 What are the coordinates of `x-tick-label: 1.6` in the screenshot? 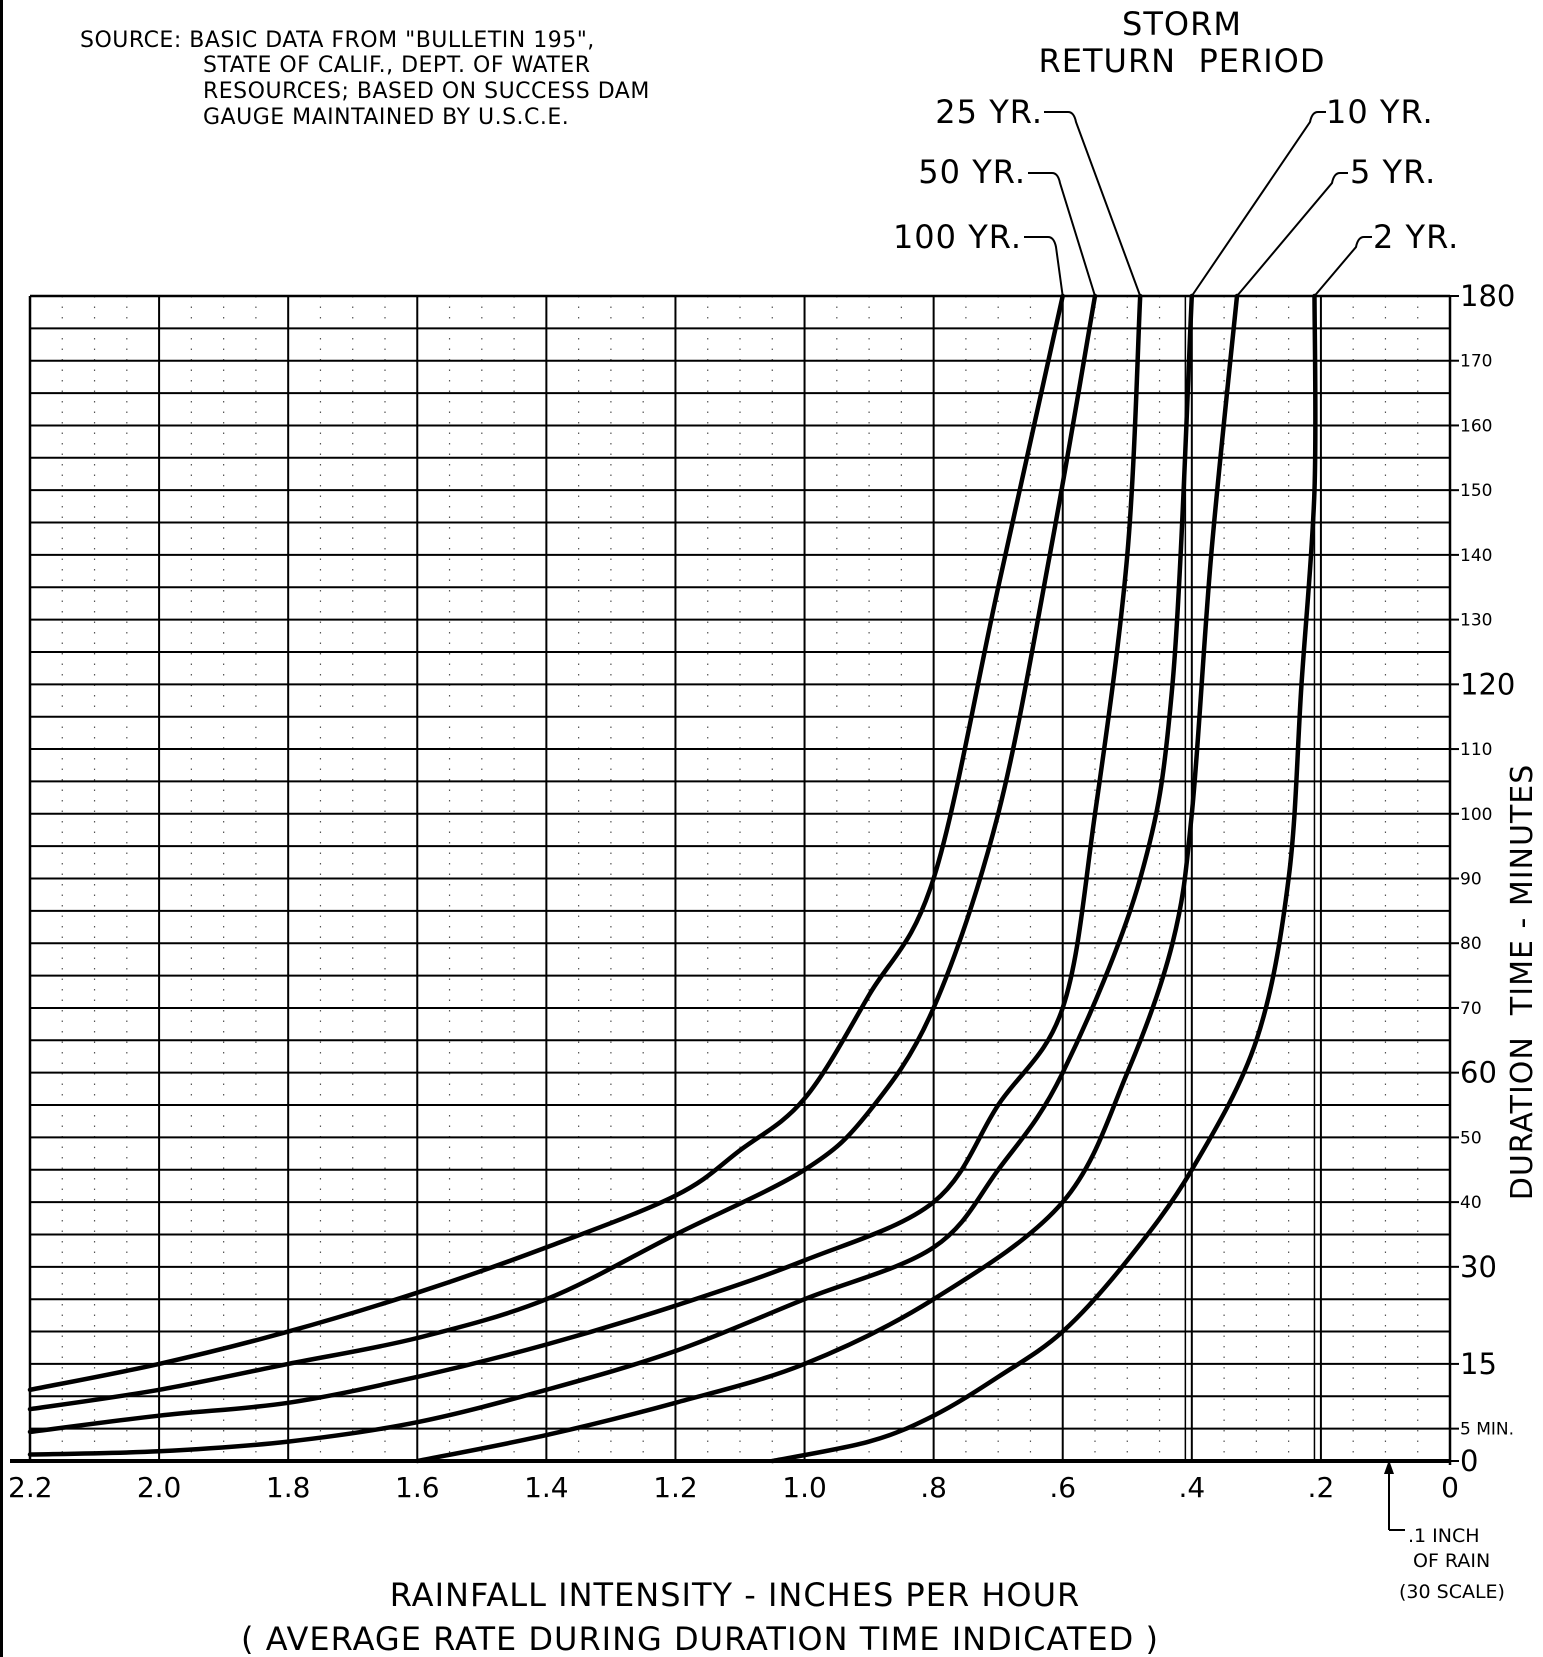 It's located at (417, 1487).